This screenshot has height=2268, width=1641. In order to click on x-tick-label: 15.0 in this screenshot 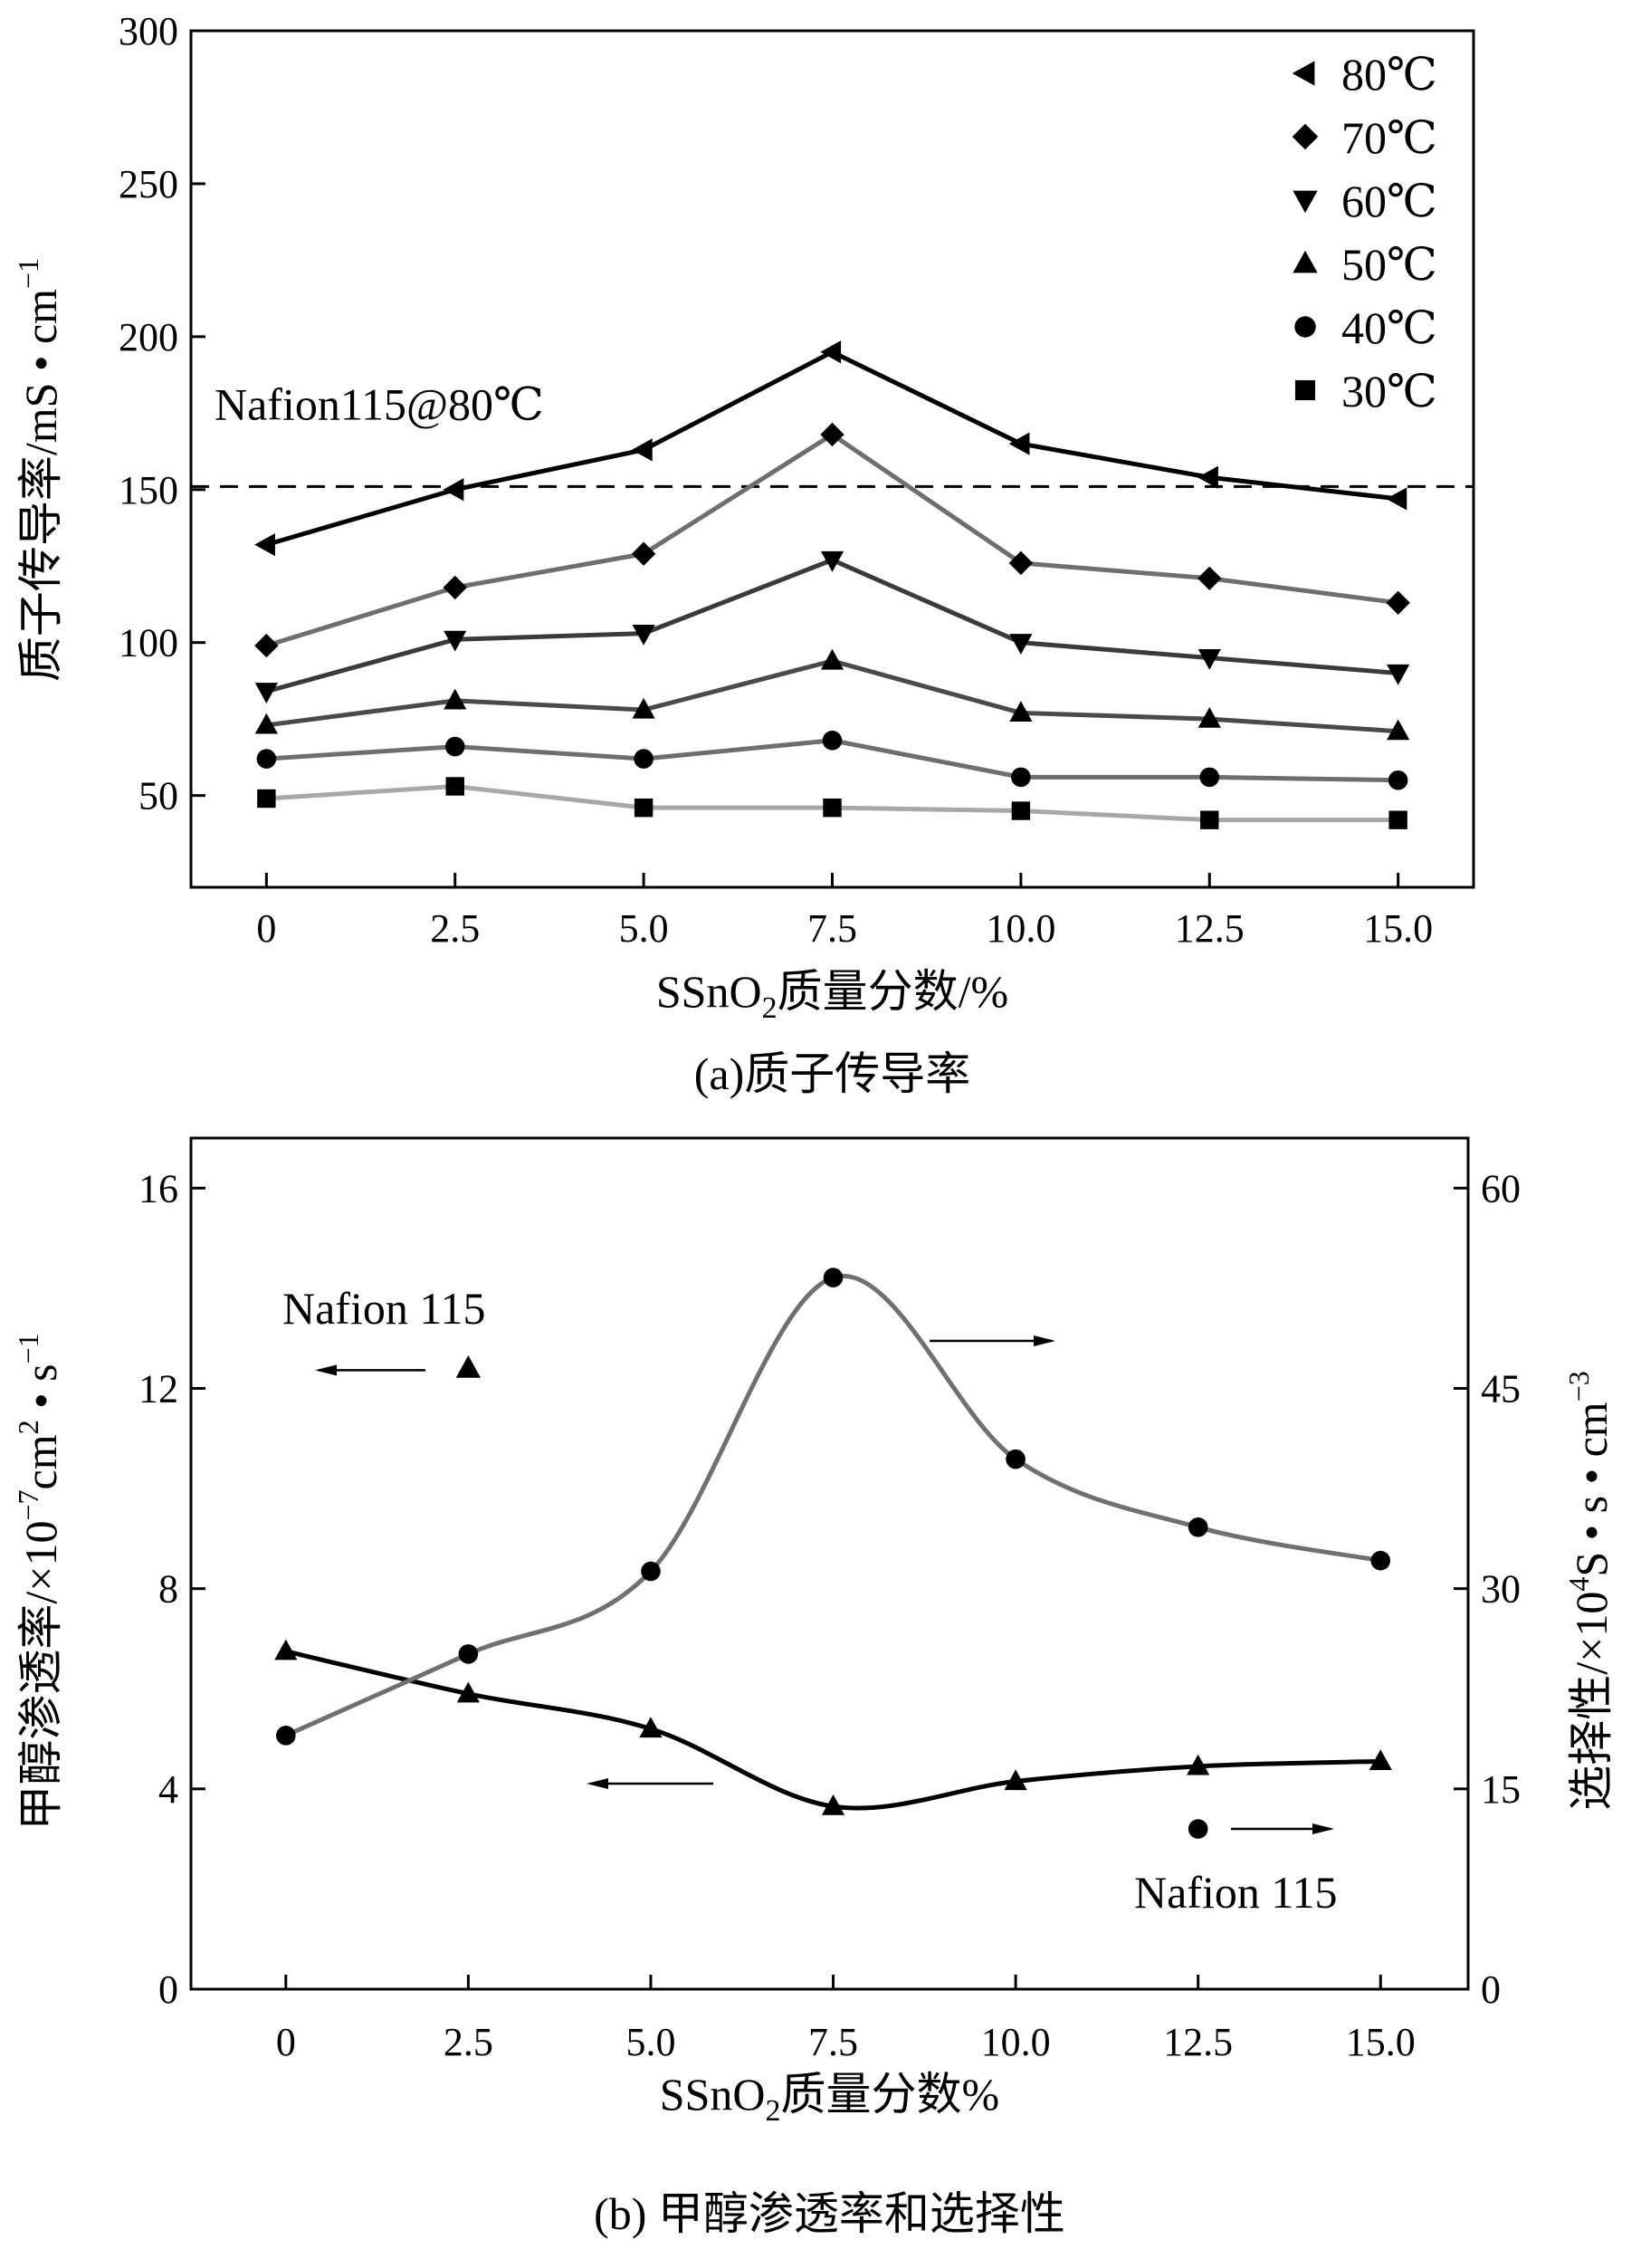, I will do `click(1398, 928)`.